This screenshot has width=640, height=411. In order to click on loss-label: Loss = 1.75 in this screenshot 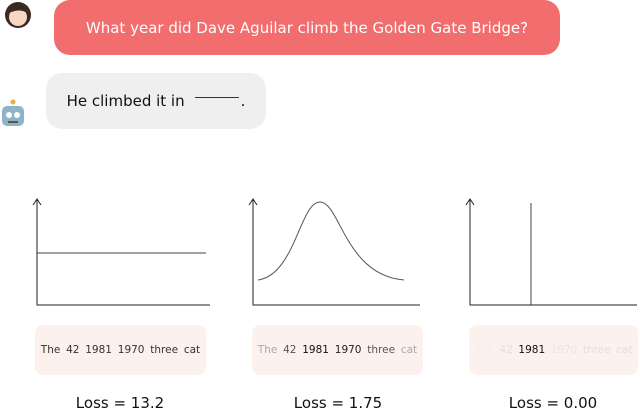, I will do `click(338, 402)`.